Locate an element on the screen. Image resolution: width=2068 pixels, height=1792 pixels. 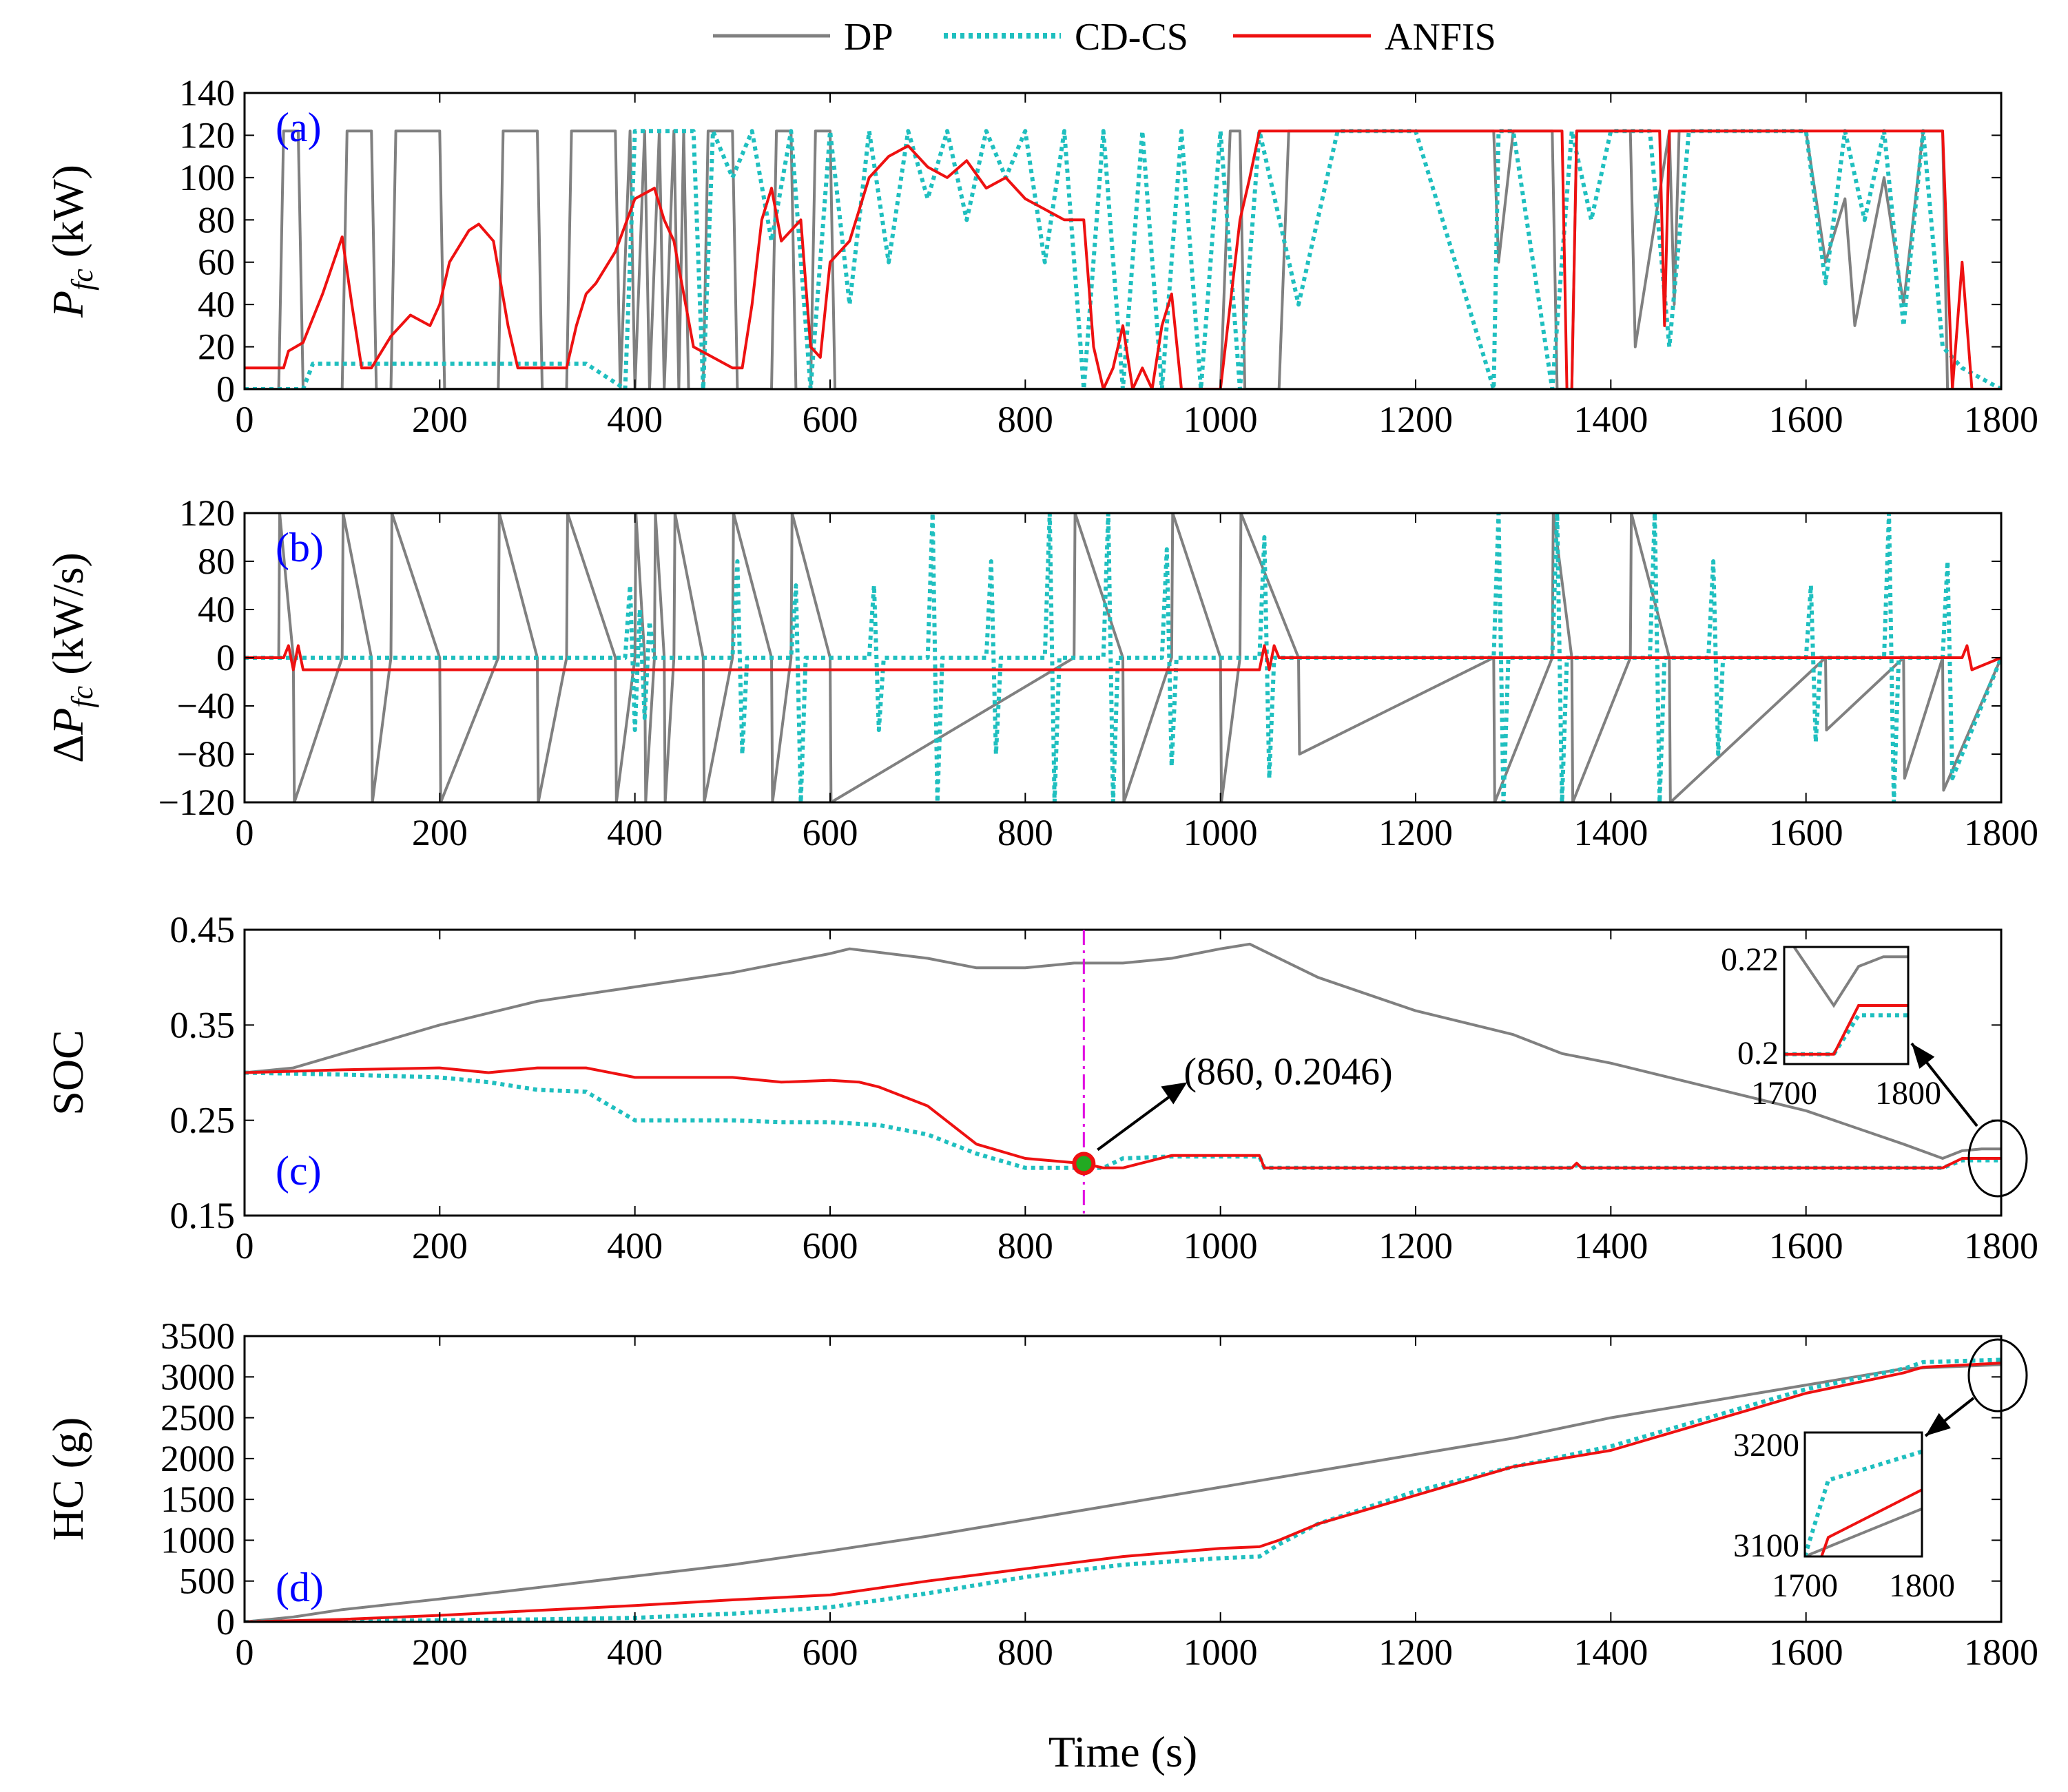
y-tick-label: 1000 is located at coordinates (198, 1540).